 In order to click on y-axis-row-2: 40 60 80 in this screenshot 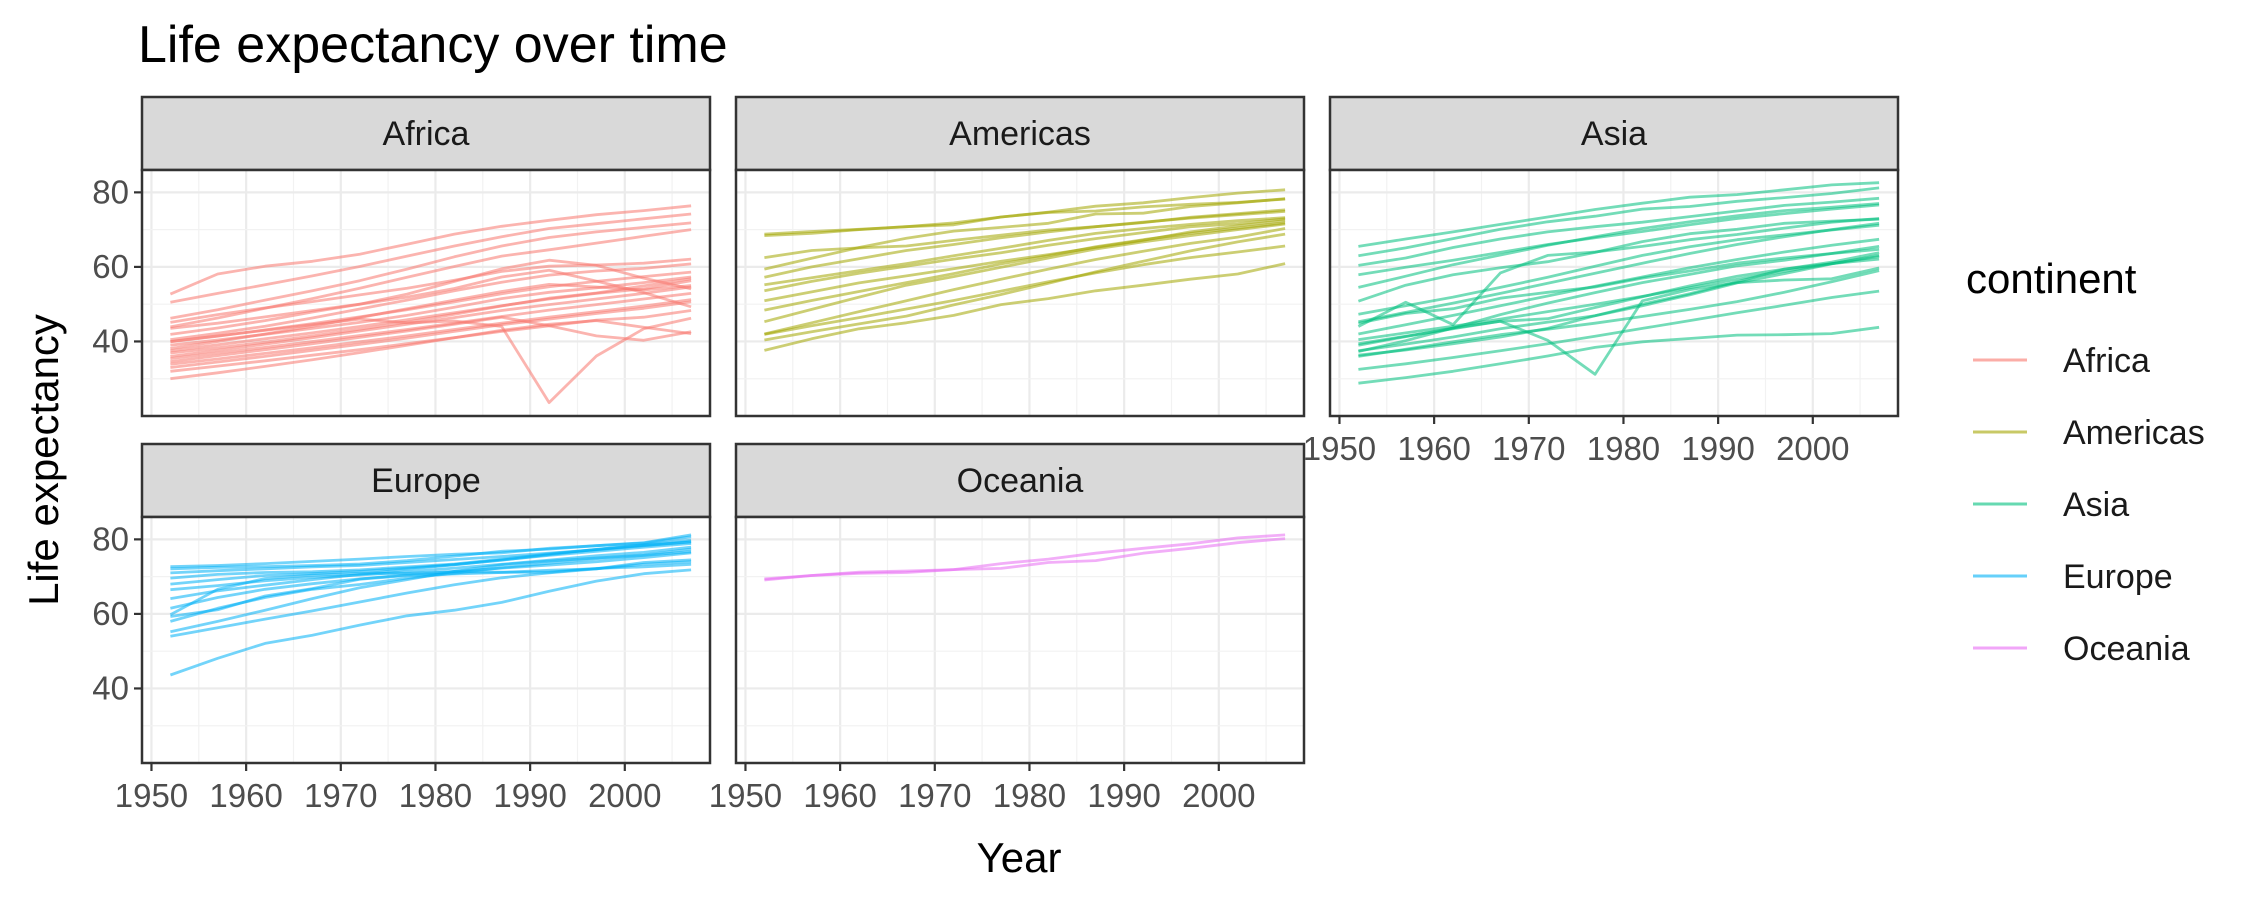, I will do `click(117, 613)`.